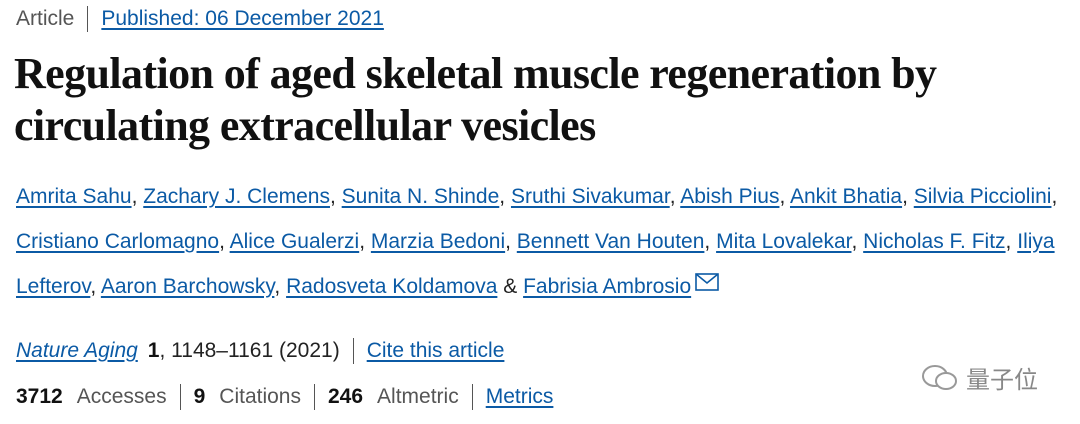 The height and width of the screenshot is (424, 1080). I want to click on metrics-link: Metrics, so click(519, 396).